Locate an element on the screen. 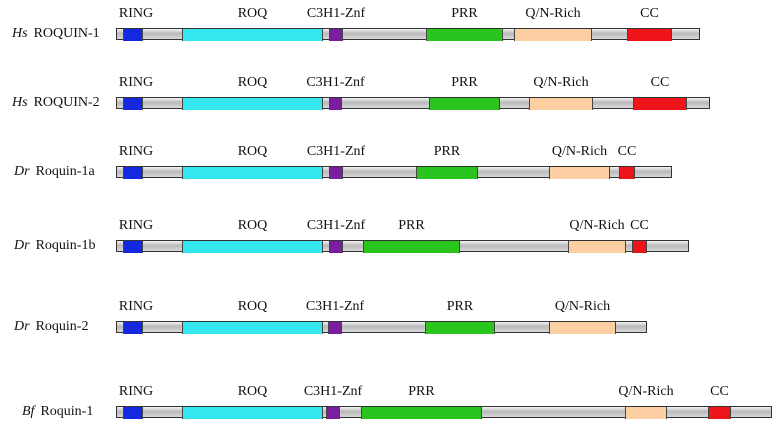 The image size is (779, 429). protein-label: Bf Roquin-1 is located at coordinates (57, 412).